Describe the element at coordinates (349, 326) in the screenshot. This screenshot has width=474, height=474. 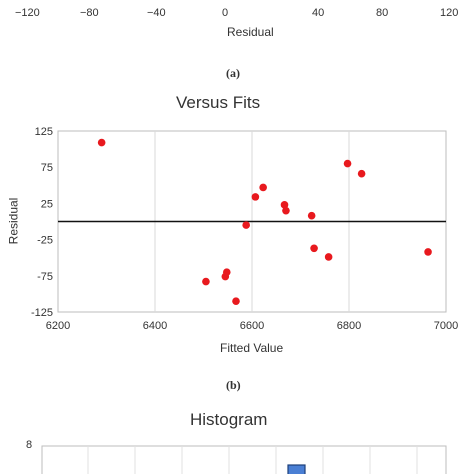
I see `x-tick-label: 6800` at that location.